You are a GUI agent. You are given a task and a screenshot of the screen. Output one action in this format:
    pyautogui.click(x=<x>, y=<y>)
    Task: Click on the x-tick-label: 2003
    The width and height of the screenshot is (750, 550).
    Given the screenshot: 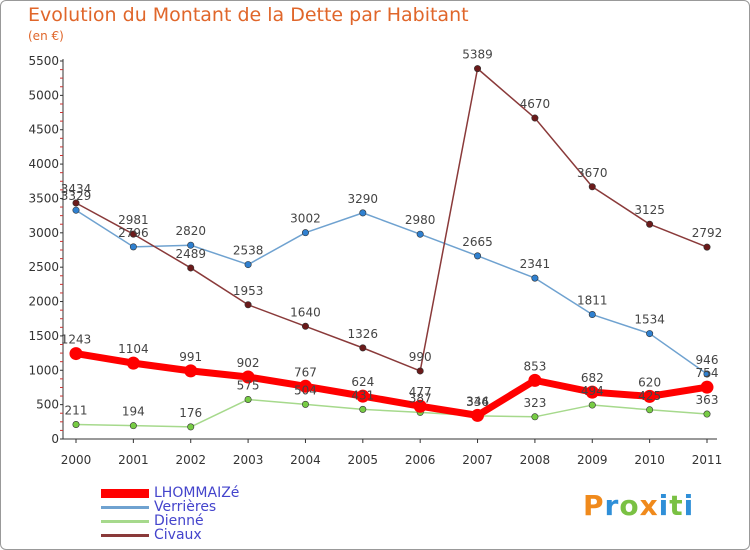 What is the action you would take?
    pyautogui.click(x=248, y=460)
    